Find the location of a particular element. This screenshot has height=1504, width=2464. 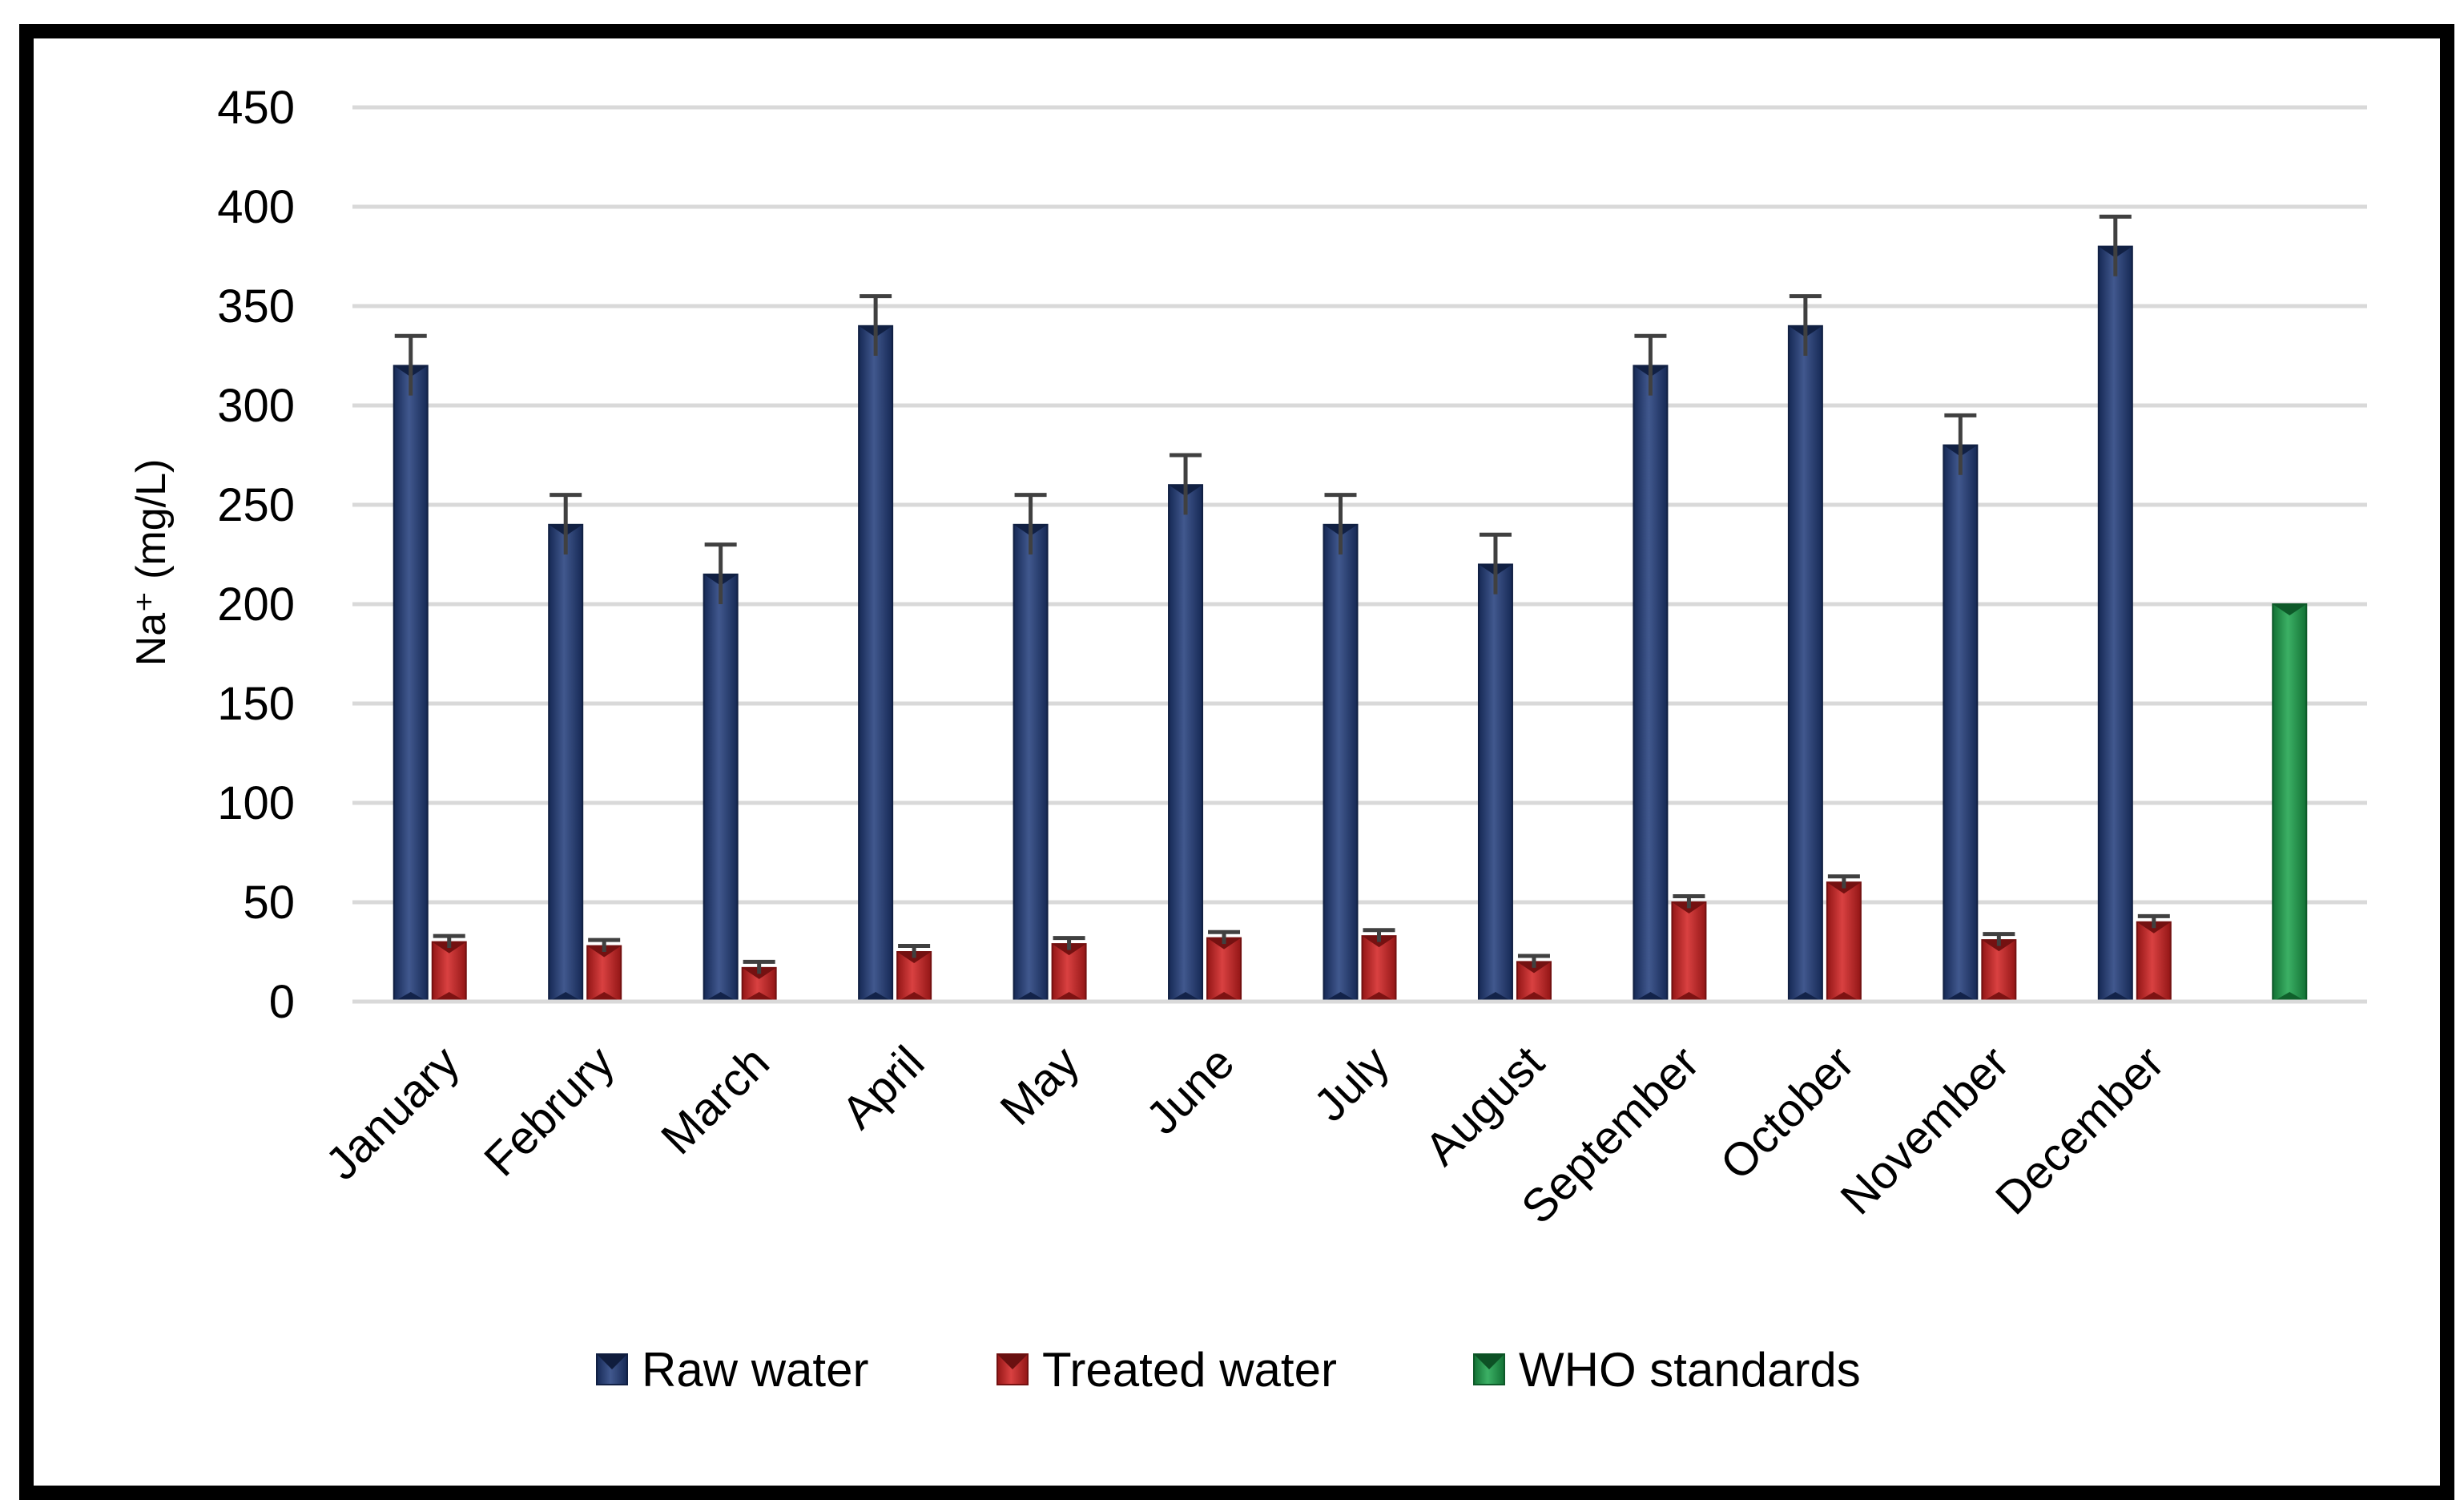

bar-raw-water-februry is located at coordinates (566, 762).